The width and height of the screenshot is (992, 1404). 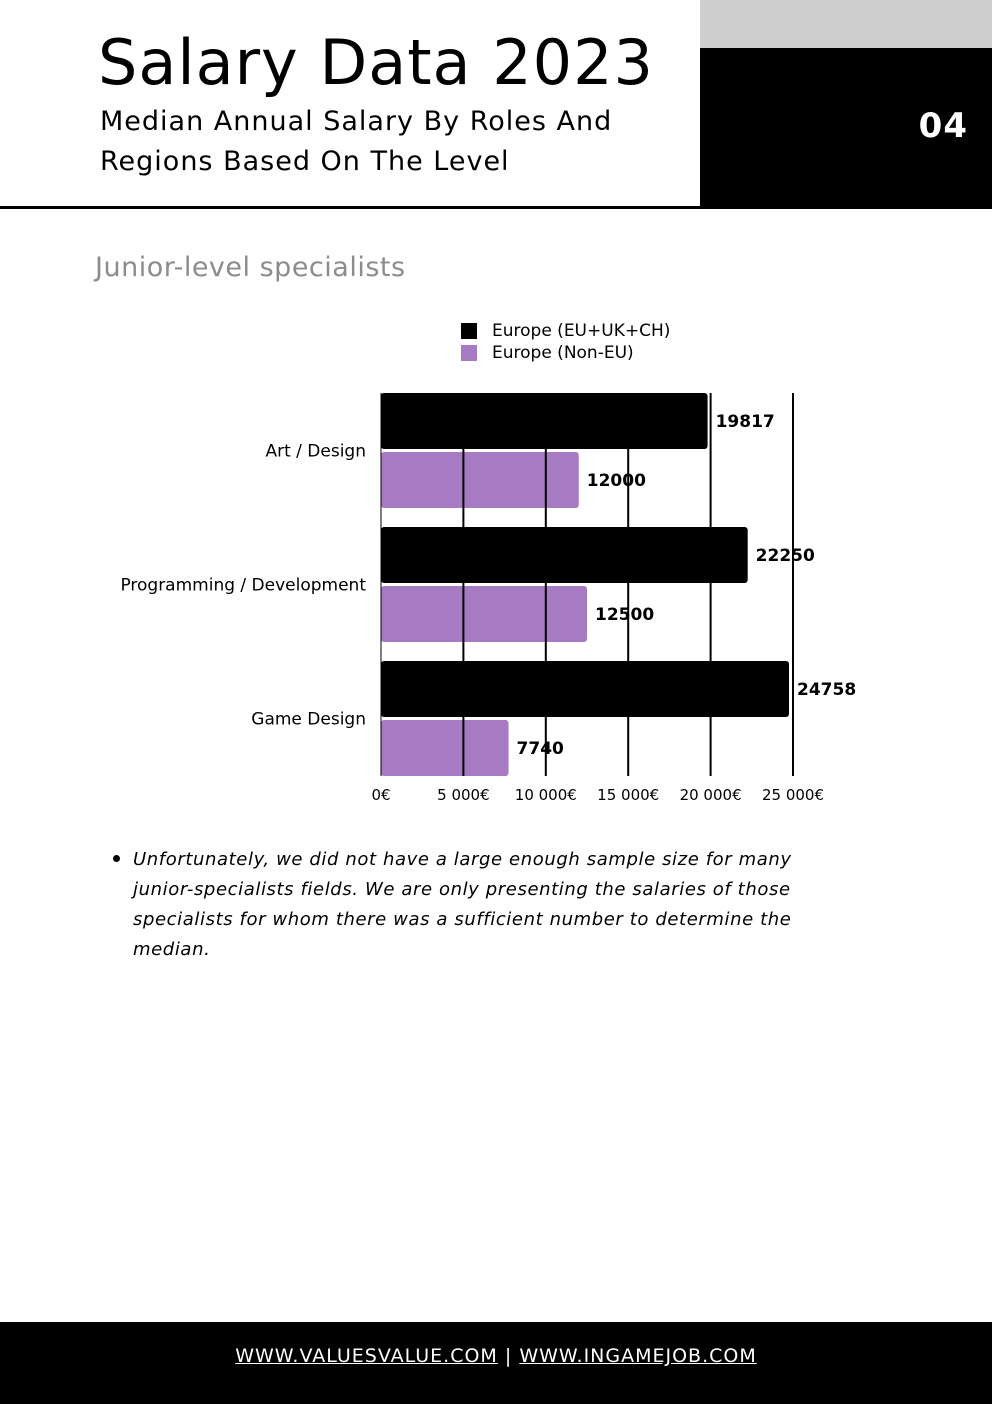 What do you see at coordinates (463, 795) in the screenshot?
I see `tick-label-2: 5 000€` at bounding box center [463, 795].